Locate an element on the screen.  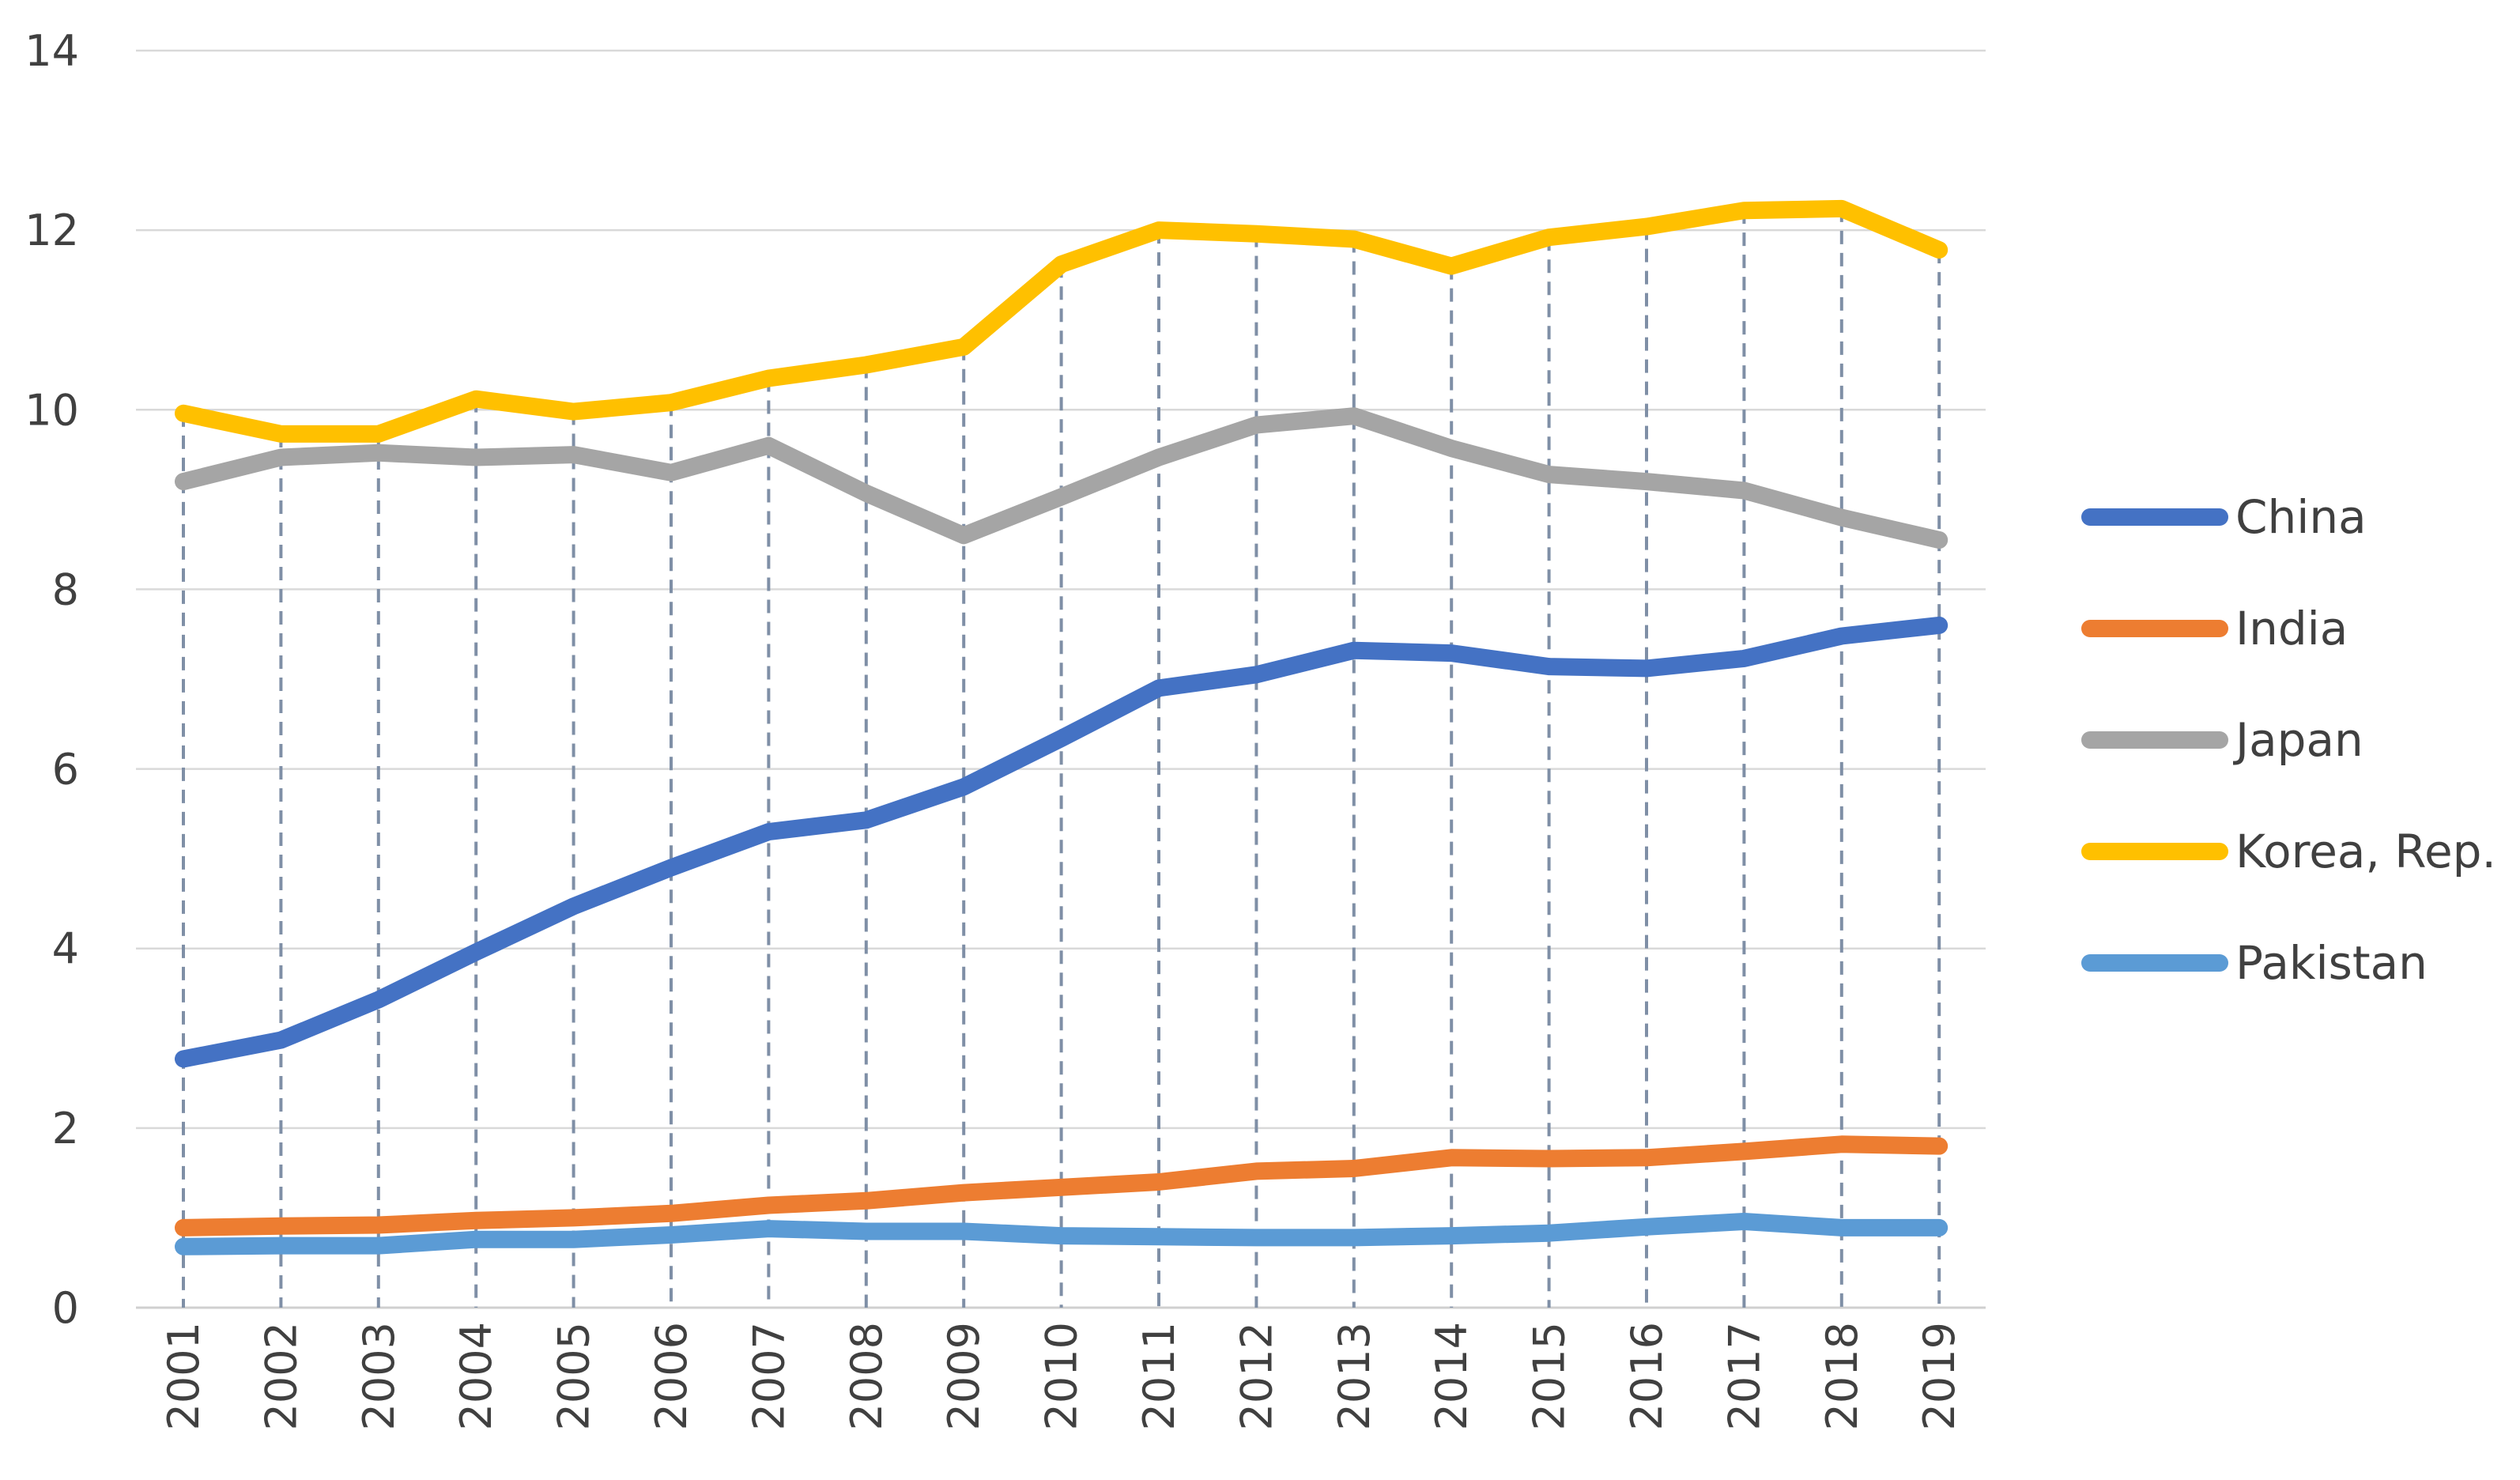
series-line-india is located at coordinates (1061, 1185).